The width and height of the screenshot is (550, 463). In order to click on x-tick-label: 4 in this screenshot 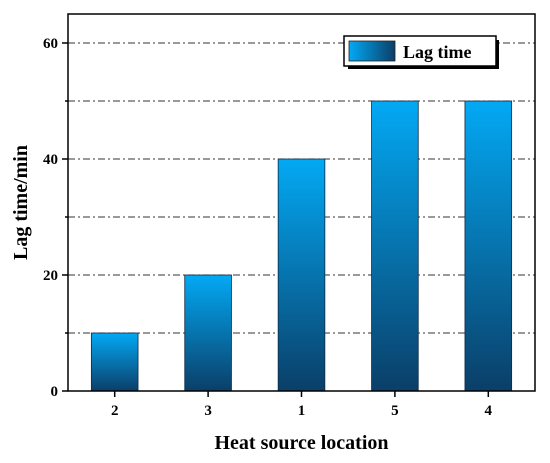, I will do `click(489, 411)`.